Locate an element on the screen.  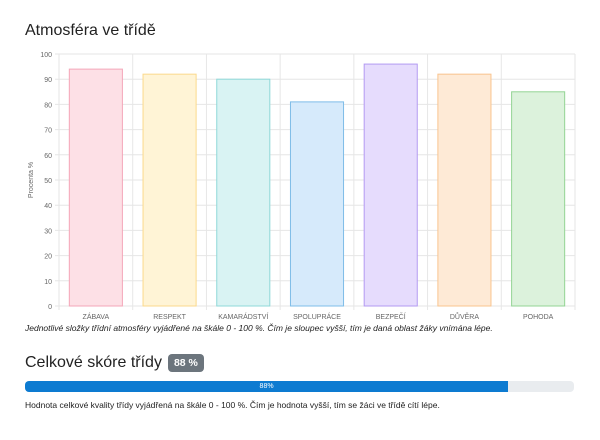
y-tick-label: 50 is located at coordinates (48, 181).